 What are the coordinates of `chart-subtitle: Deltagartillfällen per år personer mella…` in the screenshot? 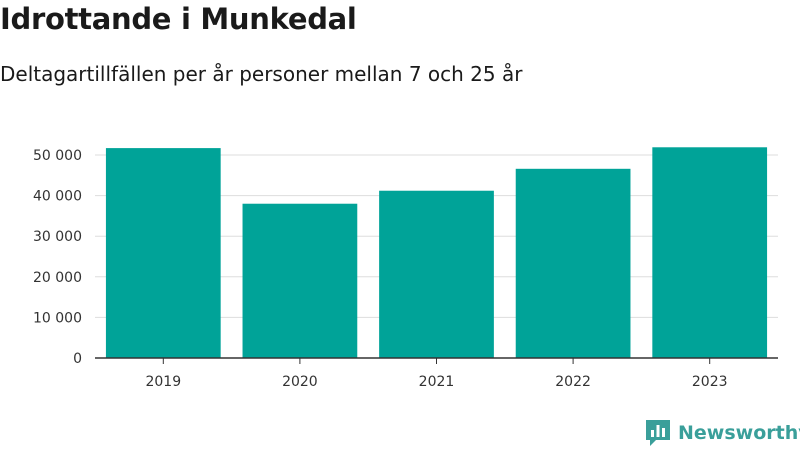 It's located at (261, 74).